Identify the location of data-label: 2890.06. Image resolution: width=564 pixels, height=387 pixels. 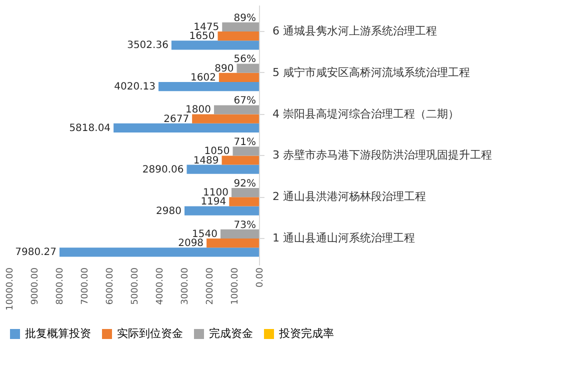
(163, 170).